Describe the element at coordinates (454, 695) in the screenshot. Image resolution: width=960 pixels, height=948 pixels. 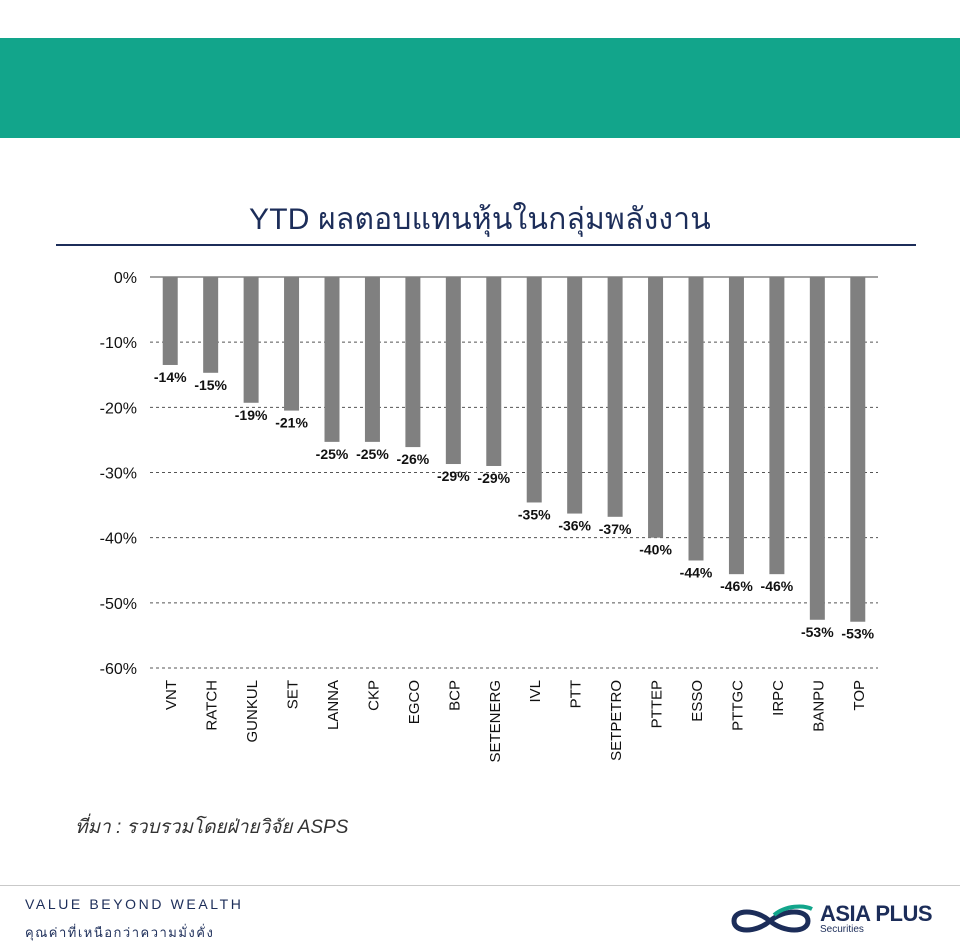
I see `x-tick-label: BCP` at that location.